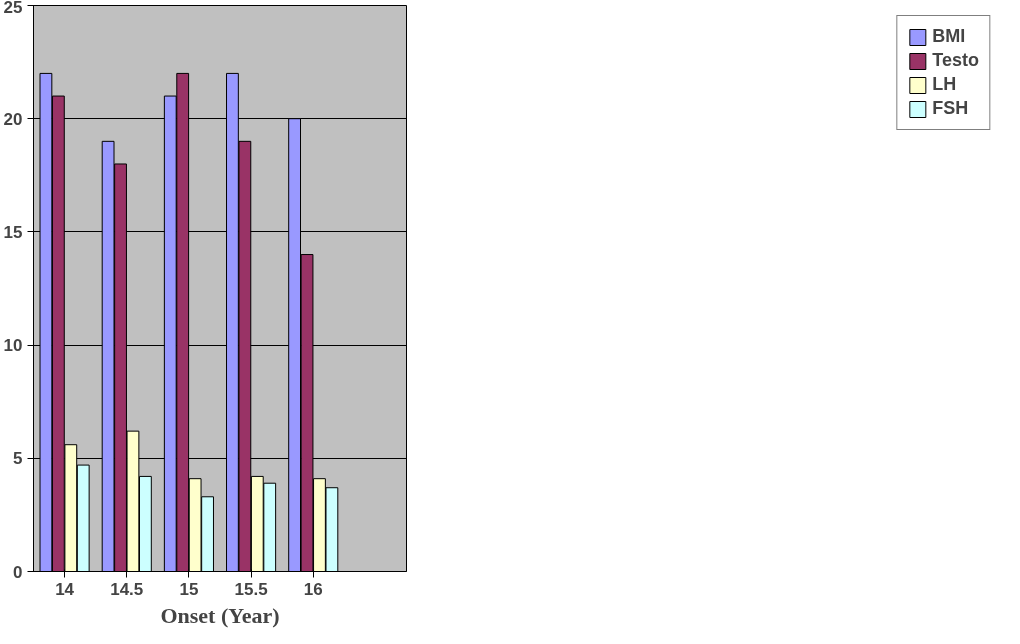 This screenshot has height=644, width=1020. Describe the element at coordinates (251, 589) in the screenshot. I see `x-tick-label: 15.5` at that location.